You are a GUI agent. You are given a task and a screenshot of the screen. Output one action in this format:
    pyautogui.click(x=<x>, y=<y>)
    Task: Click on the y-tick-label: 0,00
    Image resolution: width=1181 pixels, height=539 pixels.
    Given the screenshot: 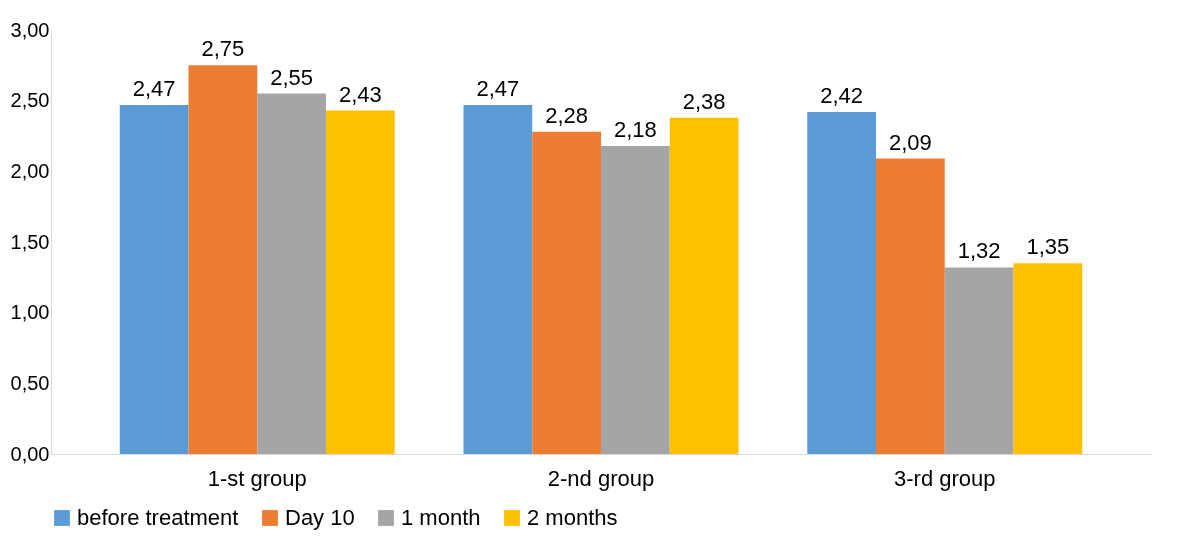 What is the action you would take?
    pyautogui.click(x=30, y=453)
    